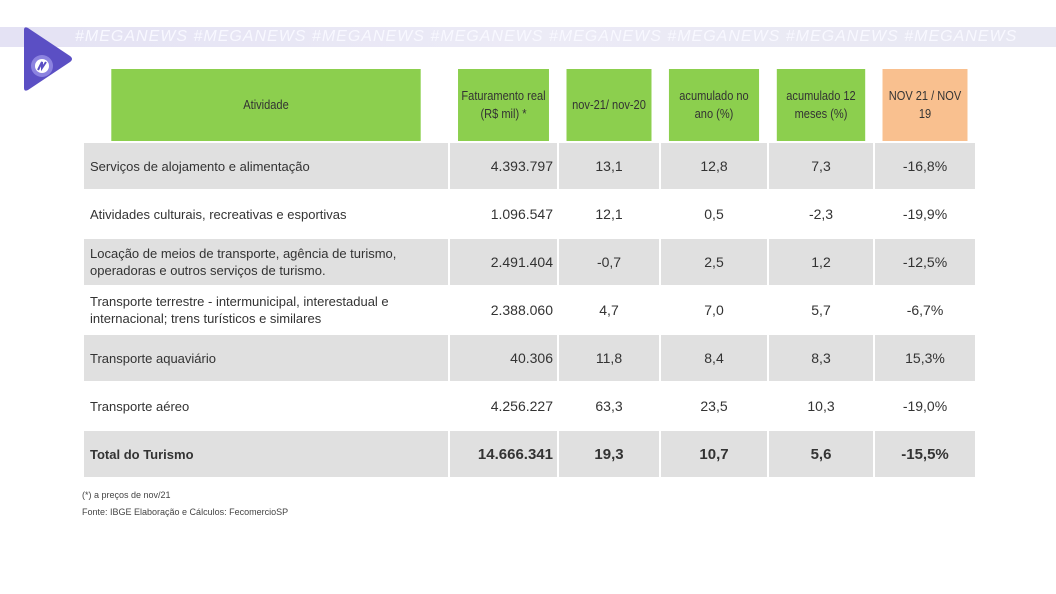 This screenshot has height=594, width=1056. Describe the element at coordinates (714, 105) in the screenshot. I see `header-acumulado-ano: acumulado no ano (%)` at that location.